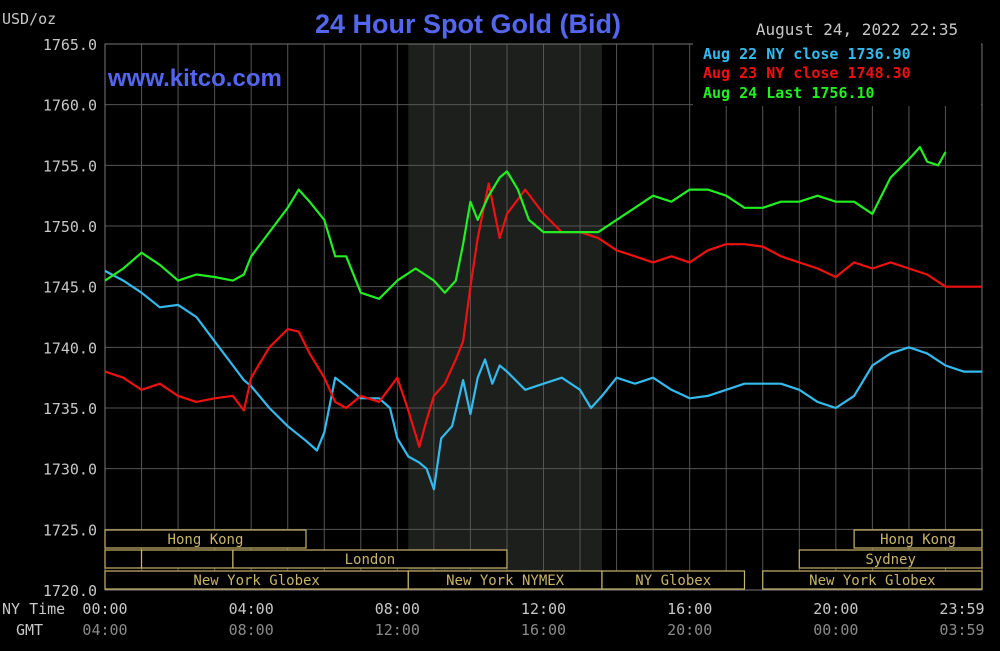 This screenshot has height=651, width=1000. Describe the element at coordinates (543, 630) in the screenshot. I see `x-tick-label-gmt: 16:00` at that location.